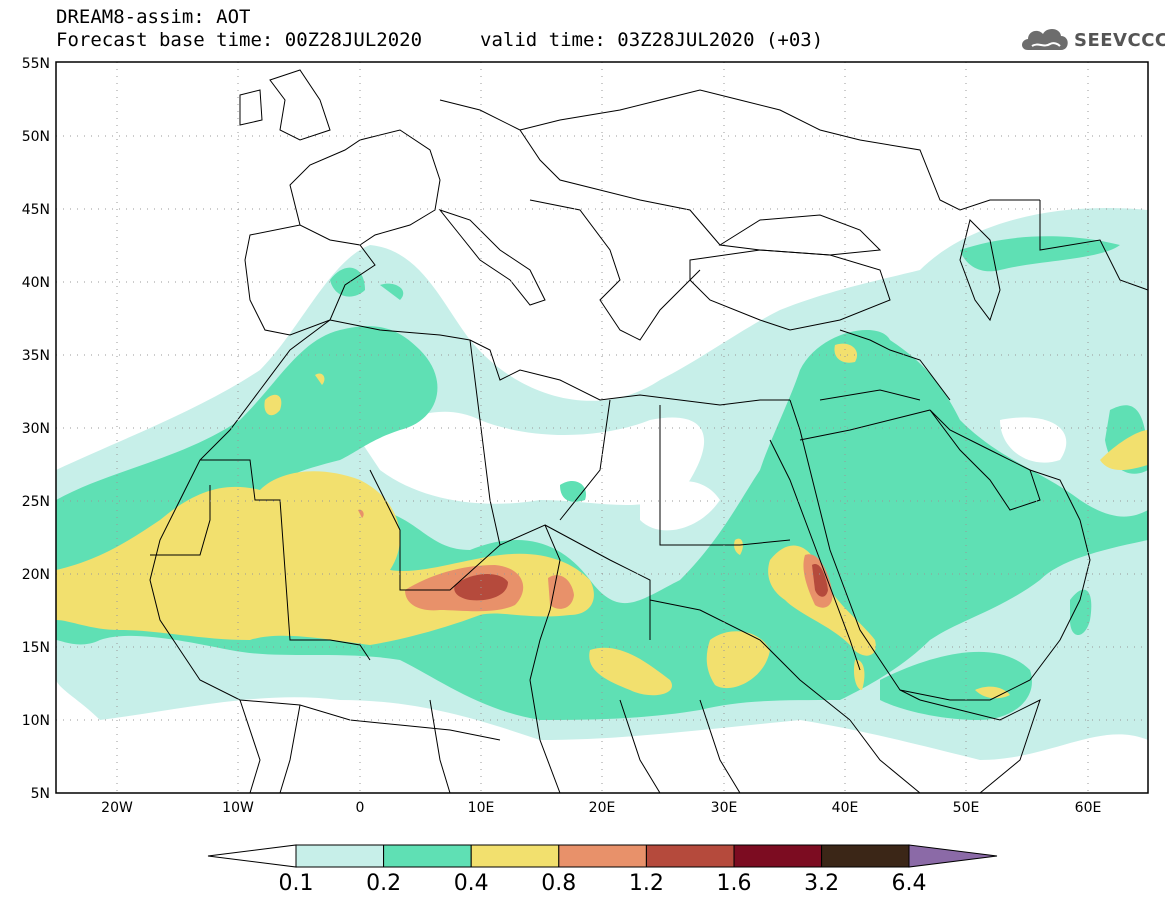 Image resolution: width=1165 pixels, height=905 pixels. Describe the element at coordinates (252, 856) in the screenshot. I see `colorbar-low-arrow` at that location.